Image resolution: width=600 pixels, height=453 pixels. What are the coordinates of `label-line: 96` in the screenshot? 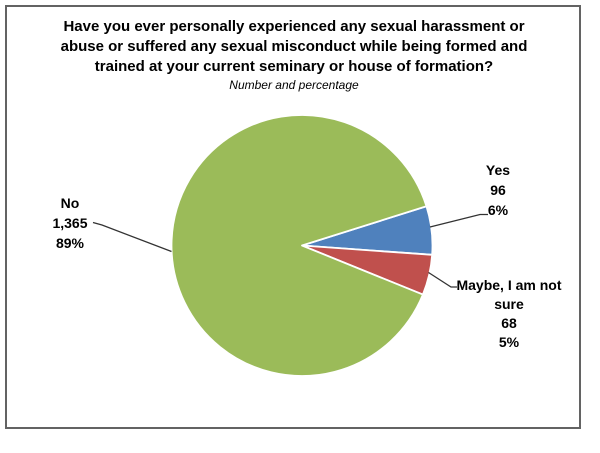 It's located at (498, 190).